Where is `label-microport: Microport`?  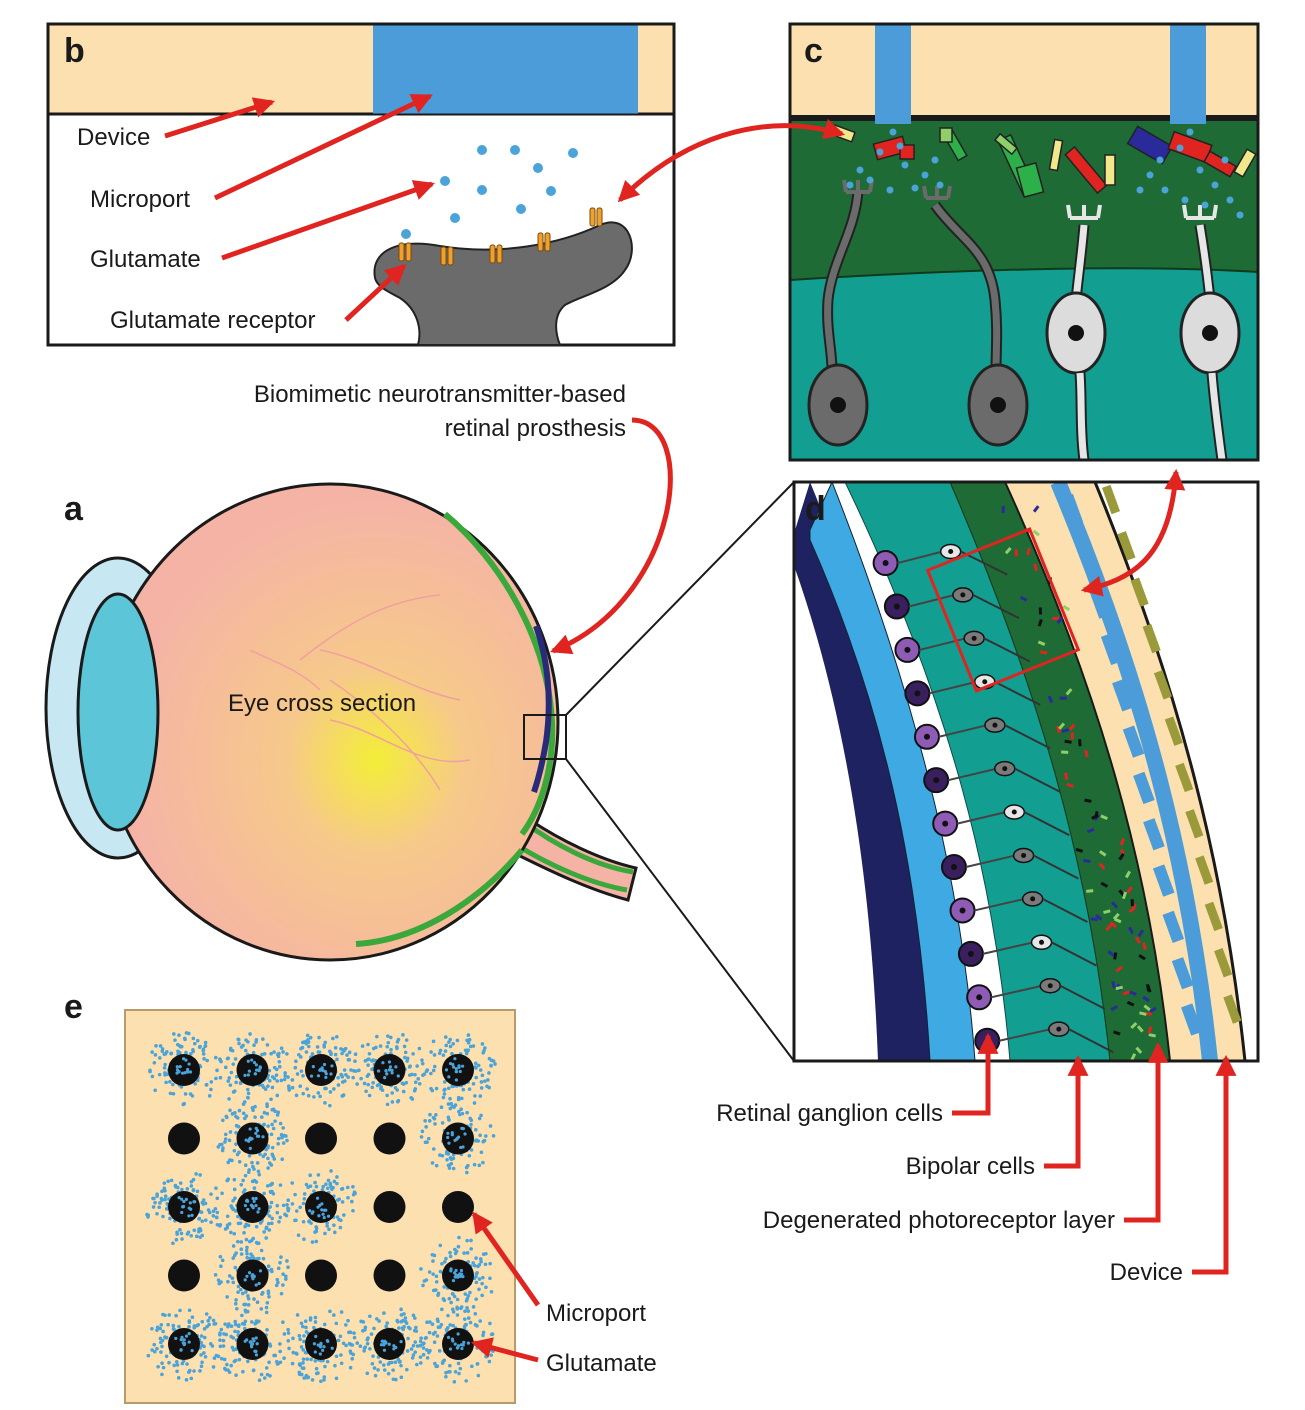
label-microport: Microport is located at coordinates (140, 199).